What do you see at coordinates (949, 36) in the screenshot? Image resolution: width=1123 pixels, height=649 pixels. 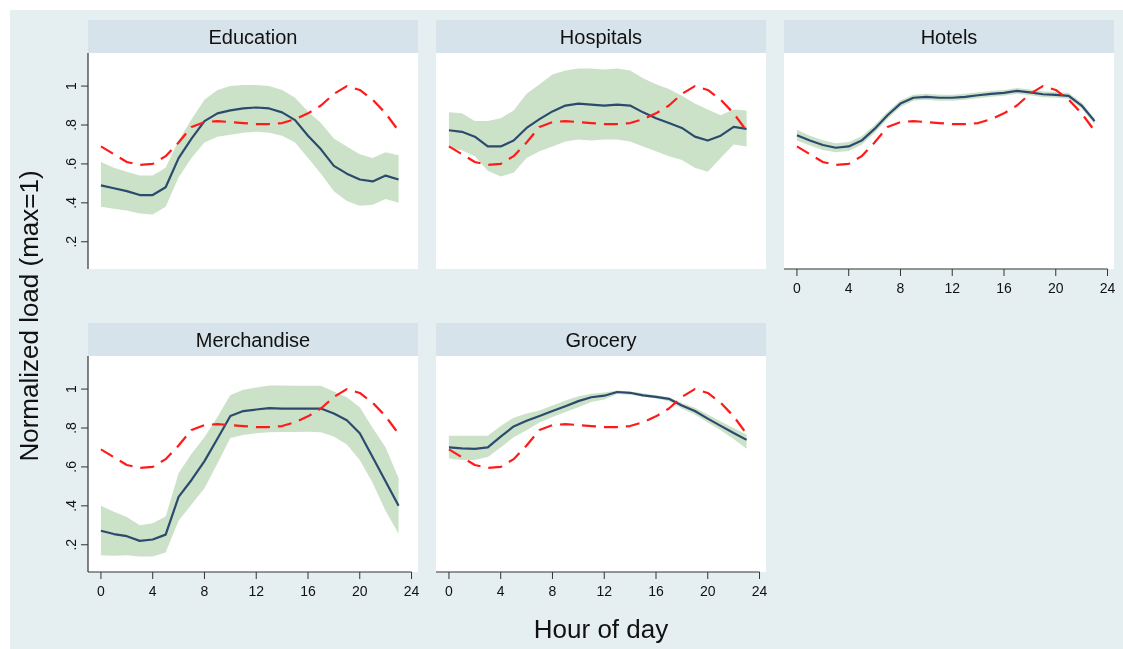 I see `chart-title: Hotels` at bounding box center [949, 36].